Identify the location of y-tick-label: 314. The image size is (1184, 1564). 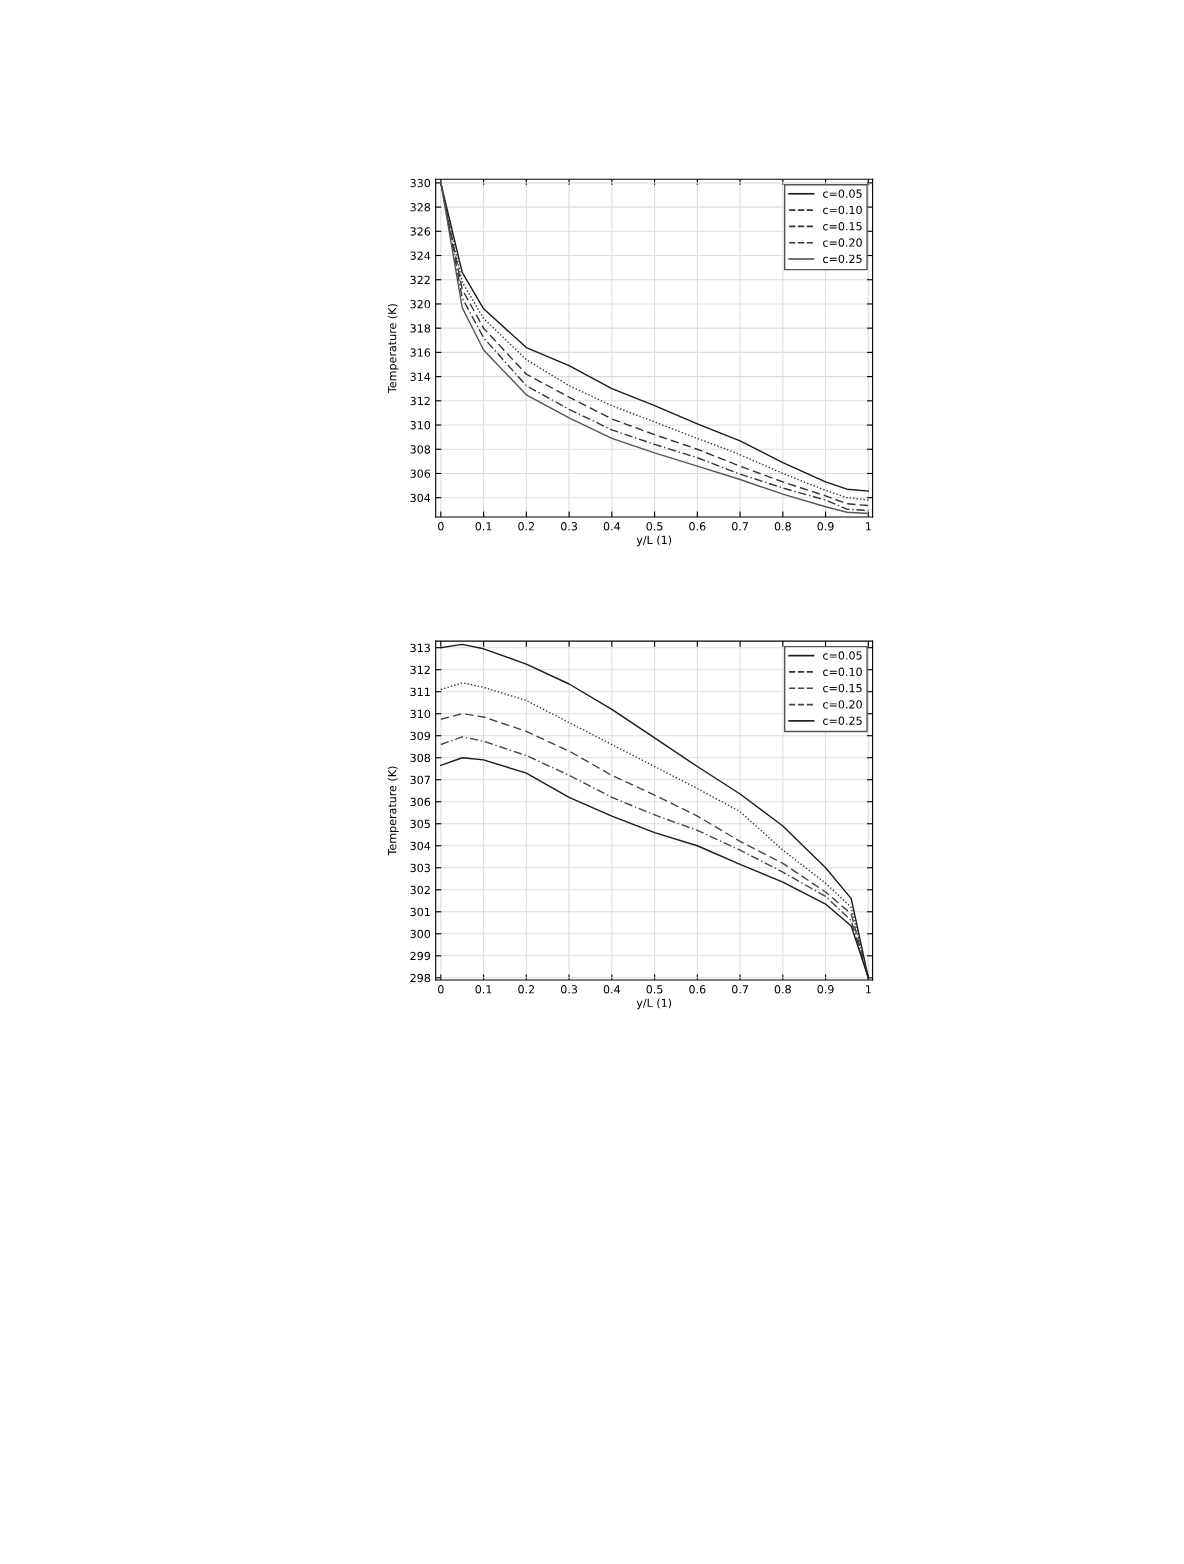
(420, 376).